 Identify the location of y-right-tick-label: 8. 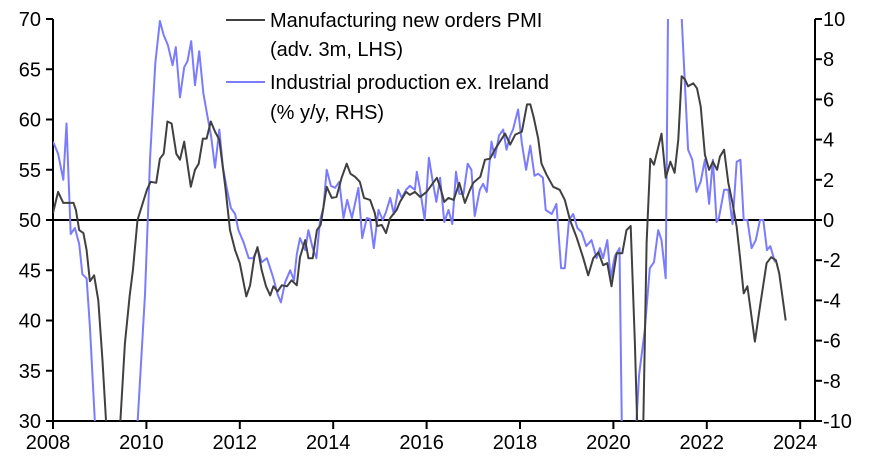
(828, 60).